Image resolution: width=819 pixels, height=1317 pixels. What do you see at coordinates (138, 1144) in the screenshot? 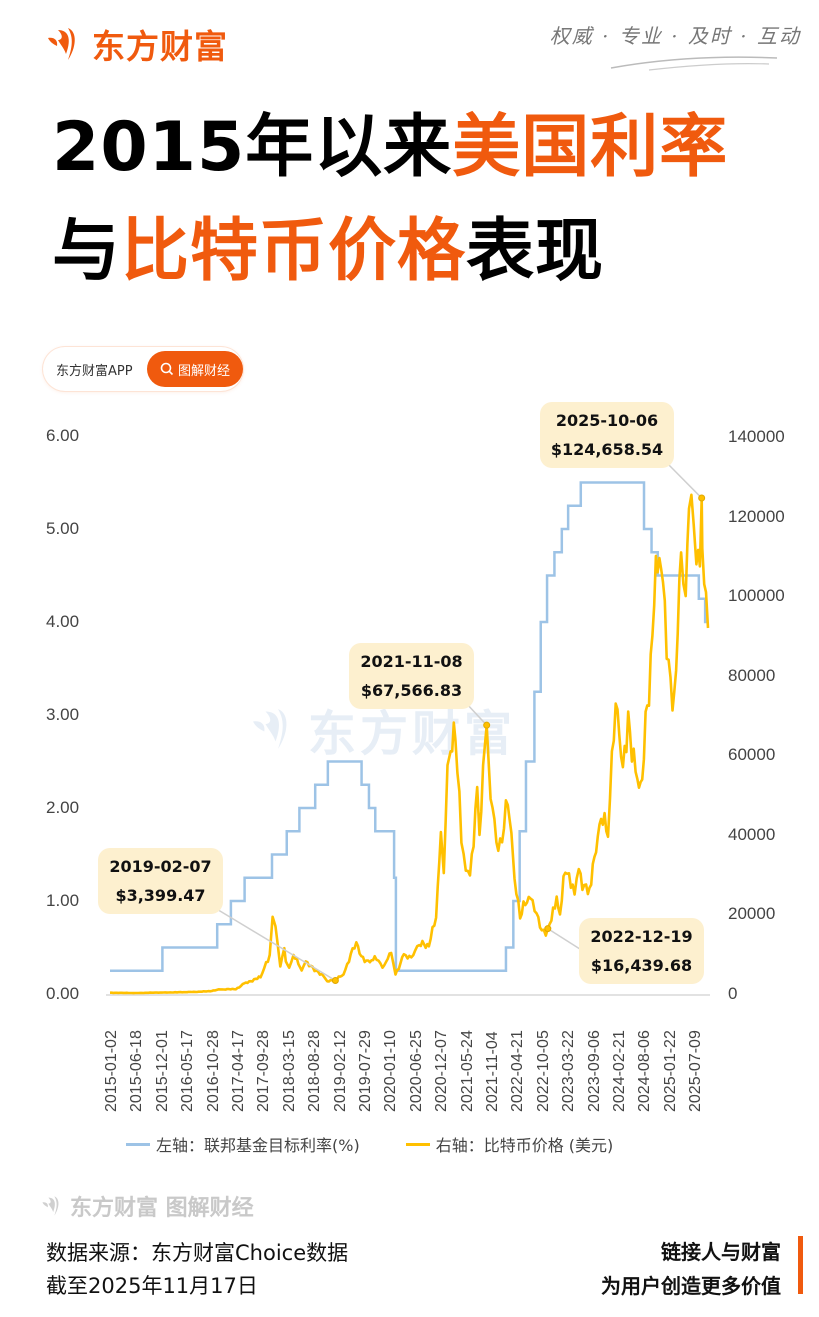
I see `legend-rate-swatch` at bounding box center [138, 1144].